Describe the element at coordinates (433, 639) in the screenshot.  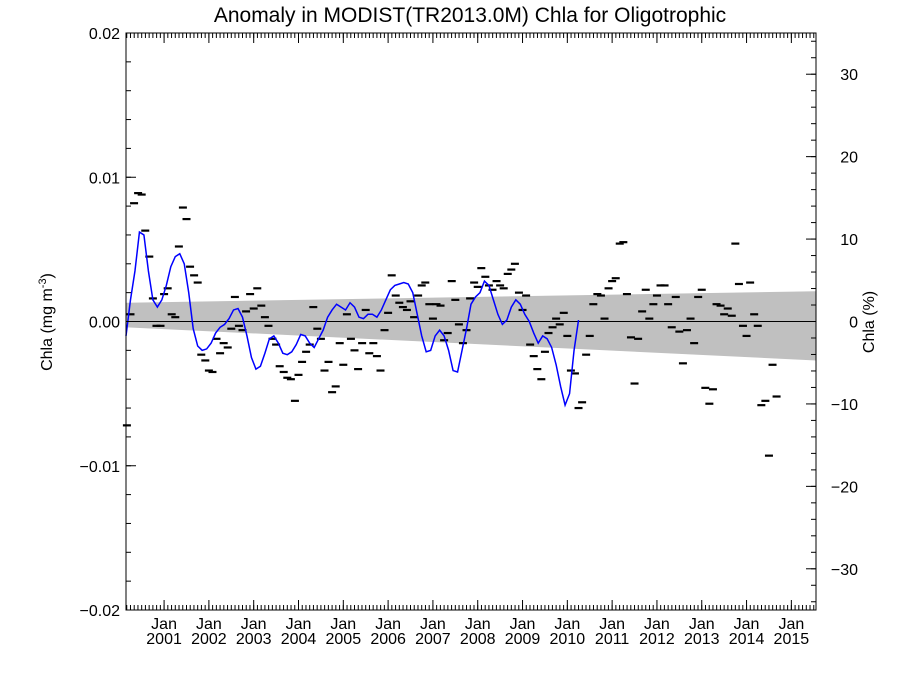
I see `x-tick-year: 2007` at that location.